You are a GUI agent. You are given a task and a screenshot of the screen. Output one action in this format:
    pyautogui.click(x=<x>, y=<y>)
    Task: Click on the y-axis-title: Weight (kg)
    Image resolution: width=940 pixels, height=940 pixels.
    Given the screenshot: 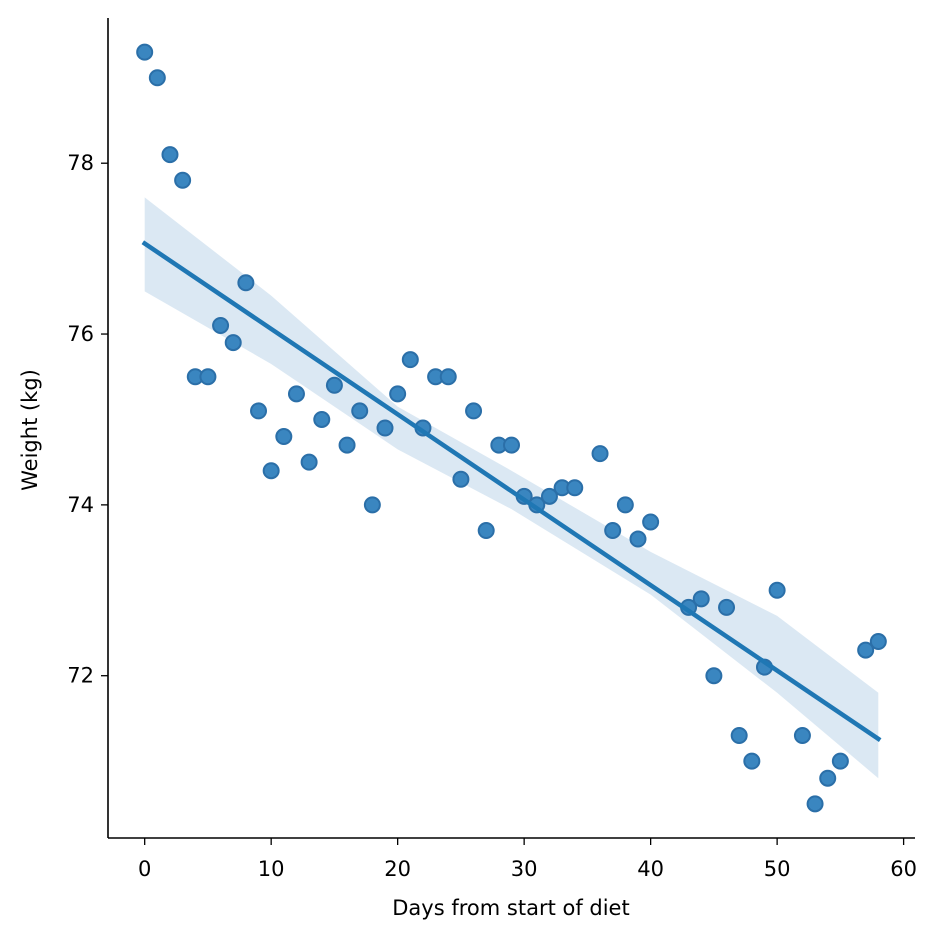 What is the action you would take?
    pyautogui.click(x=30, y=430)
    